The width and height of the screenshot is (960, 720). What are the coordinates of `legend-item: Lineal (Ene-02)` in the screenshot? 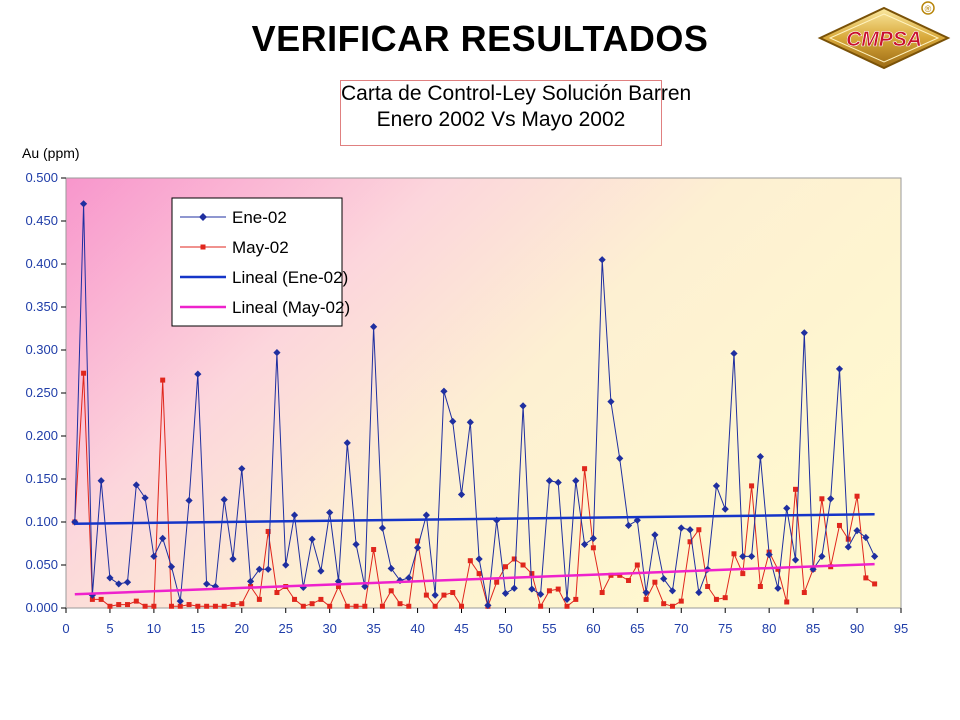 It's located at (264, 277).